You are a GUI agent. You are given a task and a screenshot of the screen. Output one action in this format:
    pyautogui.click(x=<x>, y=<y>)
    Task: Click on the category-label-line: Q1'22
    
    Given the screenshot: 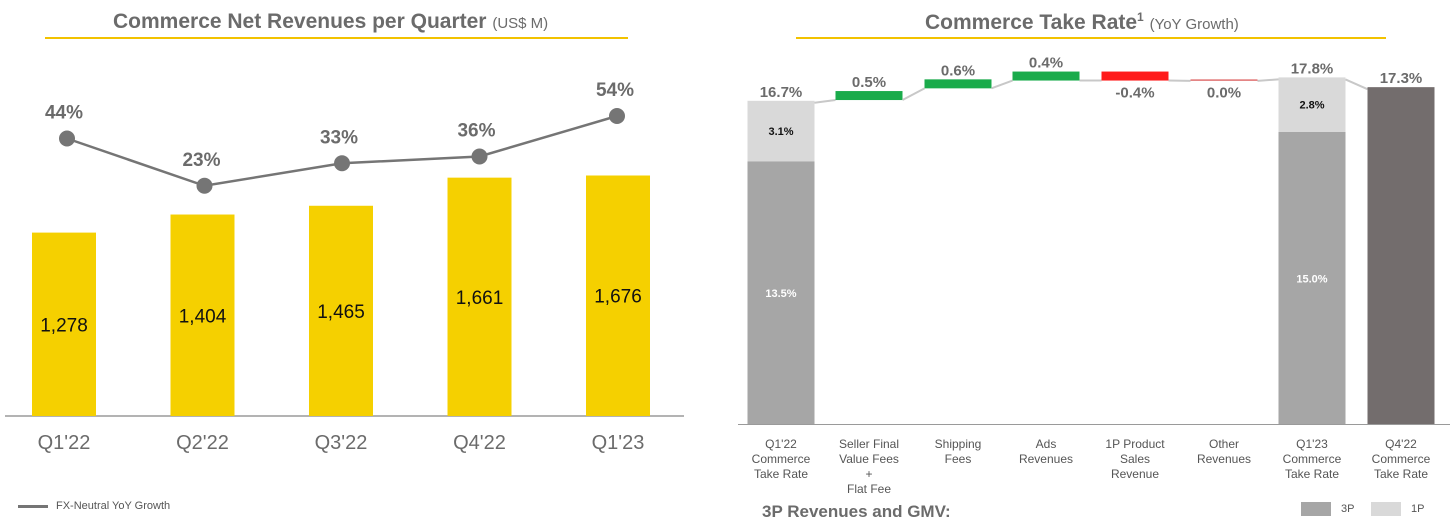 What is the action you would take?
    pyautogui.click(x=781, y=444)
    